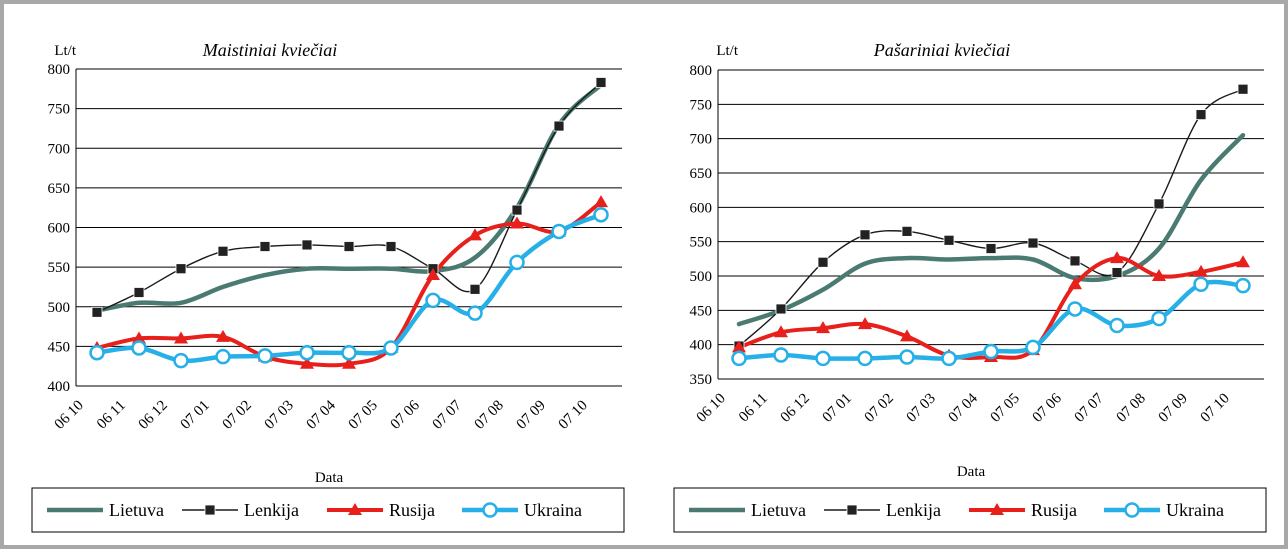 This screenshot has height=551, width=1288. Describe the element at coordinates (971, 472) in the screenshot. I see `x-axis-label: Data` at that location.